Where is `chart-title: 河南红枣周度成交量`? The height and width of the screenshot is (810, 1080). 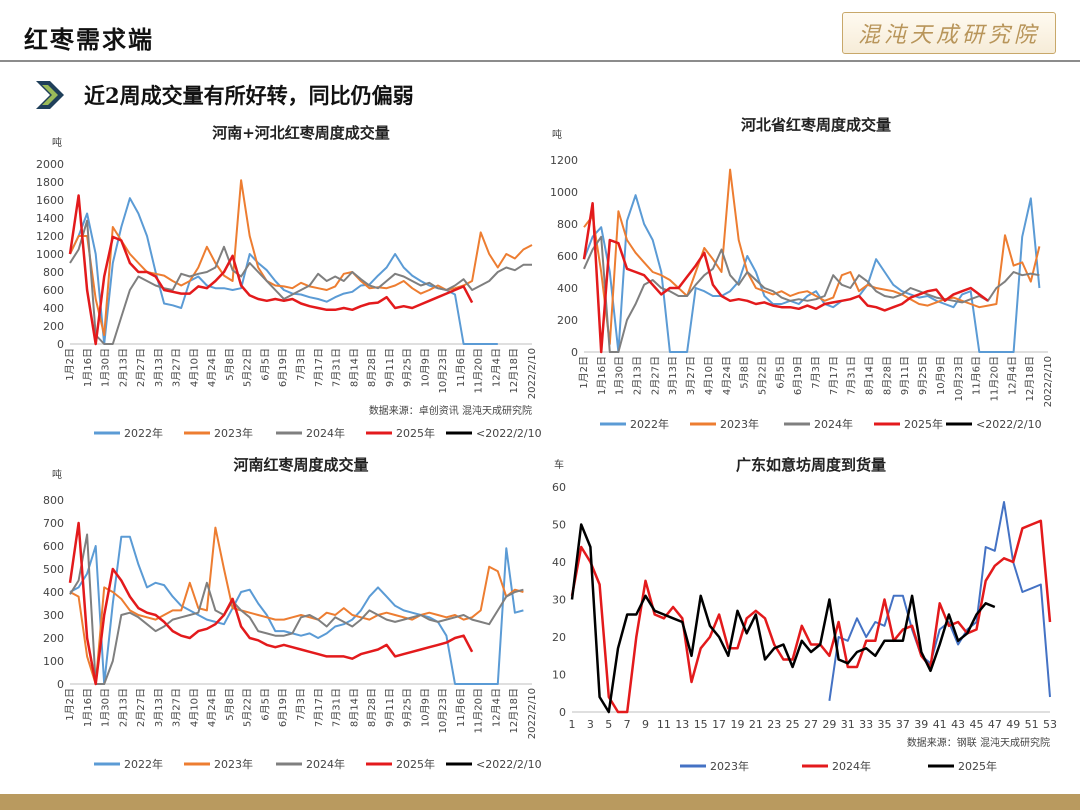 chart-title: 河南红枣周度成交量 is located at coordinates (300, 465).